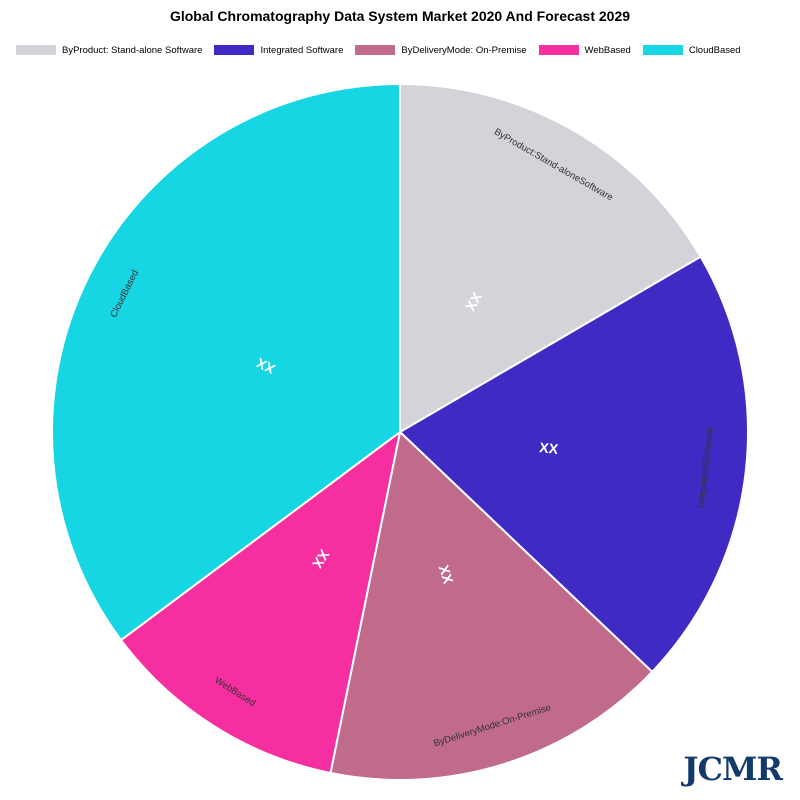 The height and width of the screenshot is (800, 800). What do you see at coordinates (132, 50) in the screenshot?
I see `legend-label: ByProduct: Stand-alone Software` at bounding box center [132, 50].